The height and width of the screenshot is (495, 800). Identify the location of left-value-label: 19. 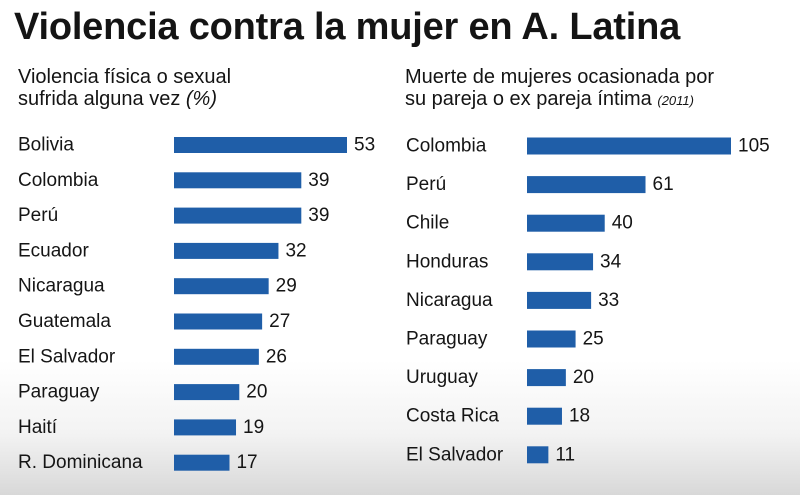
(253, 427).